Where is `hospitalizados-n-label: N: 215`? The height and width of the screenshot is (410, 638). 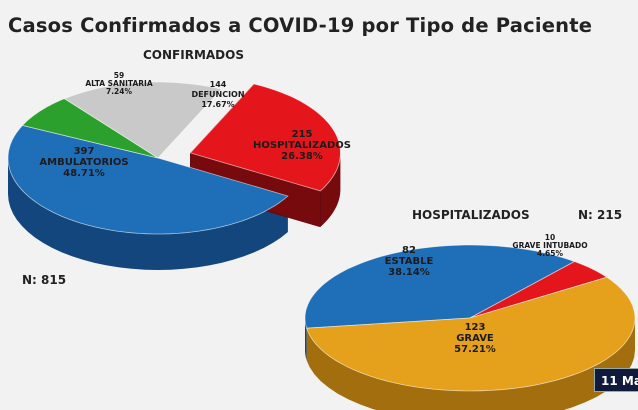 hospitalizados-n-label: N: 215 is located at coordinates (600, 215).